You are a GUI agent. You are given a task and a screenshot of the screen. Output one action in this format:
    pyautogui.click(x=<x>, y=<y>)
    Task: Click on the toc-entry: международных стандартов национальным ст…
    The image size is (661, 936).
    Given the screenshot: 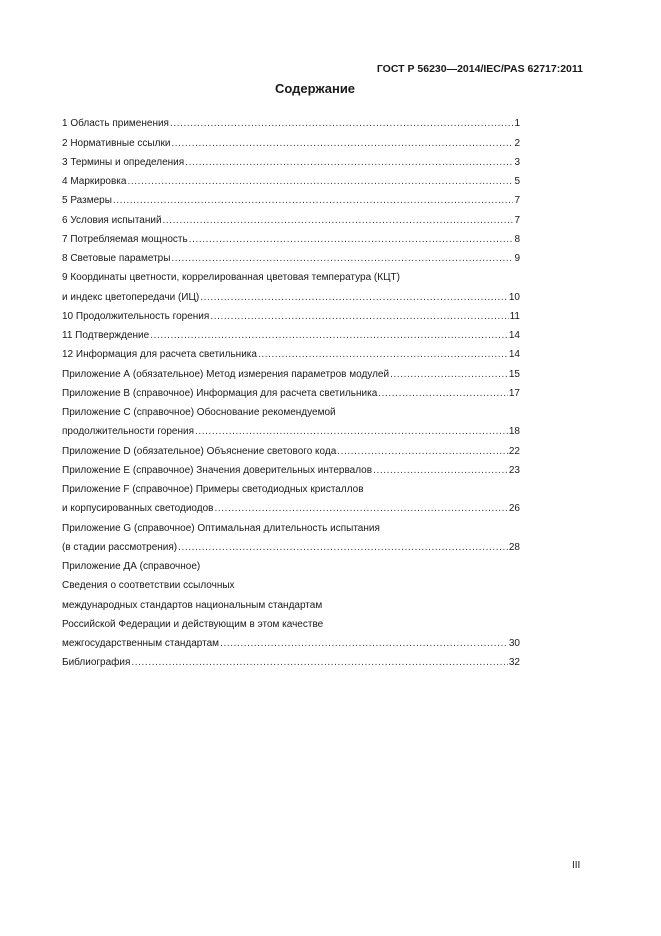 What is the action you would take?
    pyautogui.click(x=291, y=601)
    